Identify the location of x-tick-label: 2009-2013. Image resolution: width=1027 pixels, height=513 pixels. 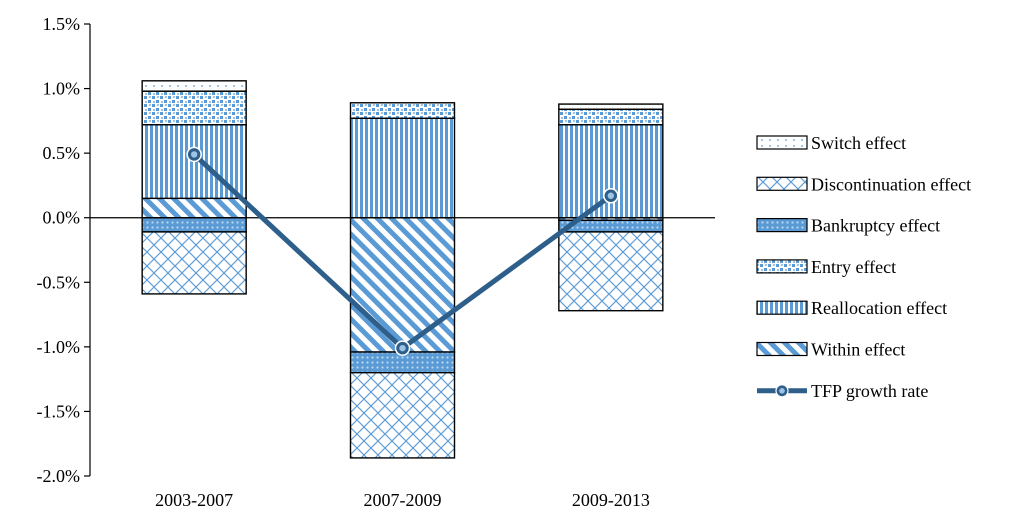
(611, 500).